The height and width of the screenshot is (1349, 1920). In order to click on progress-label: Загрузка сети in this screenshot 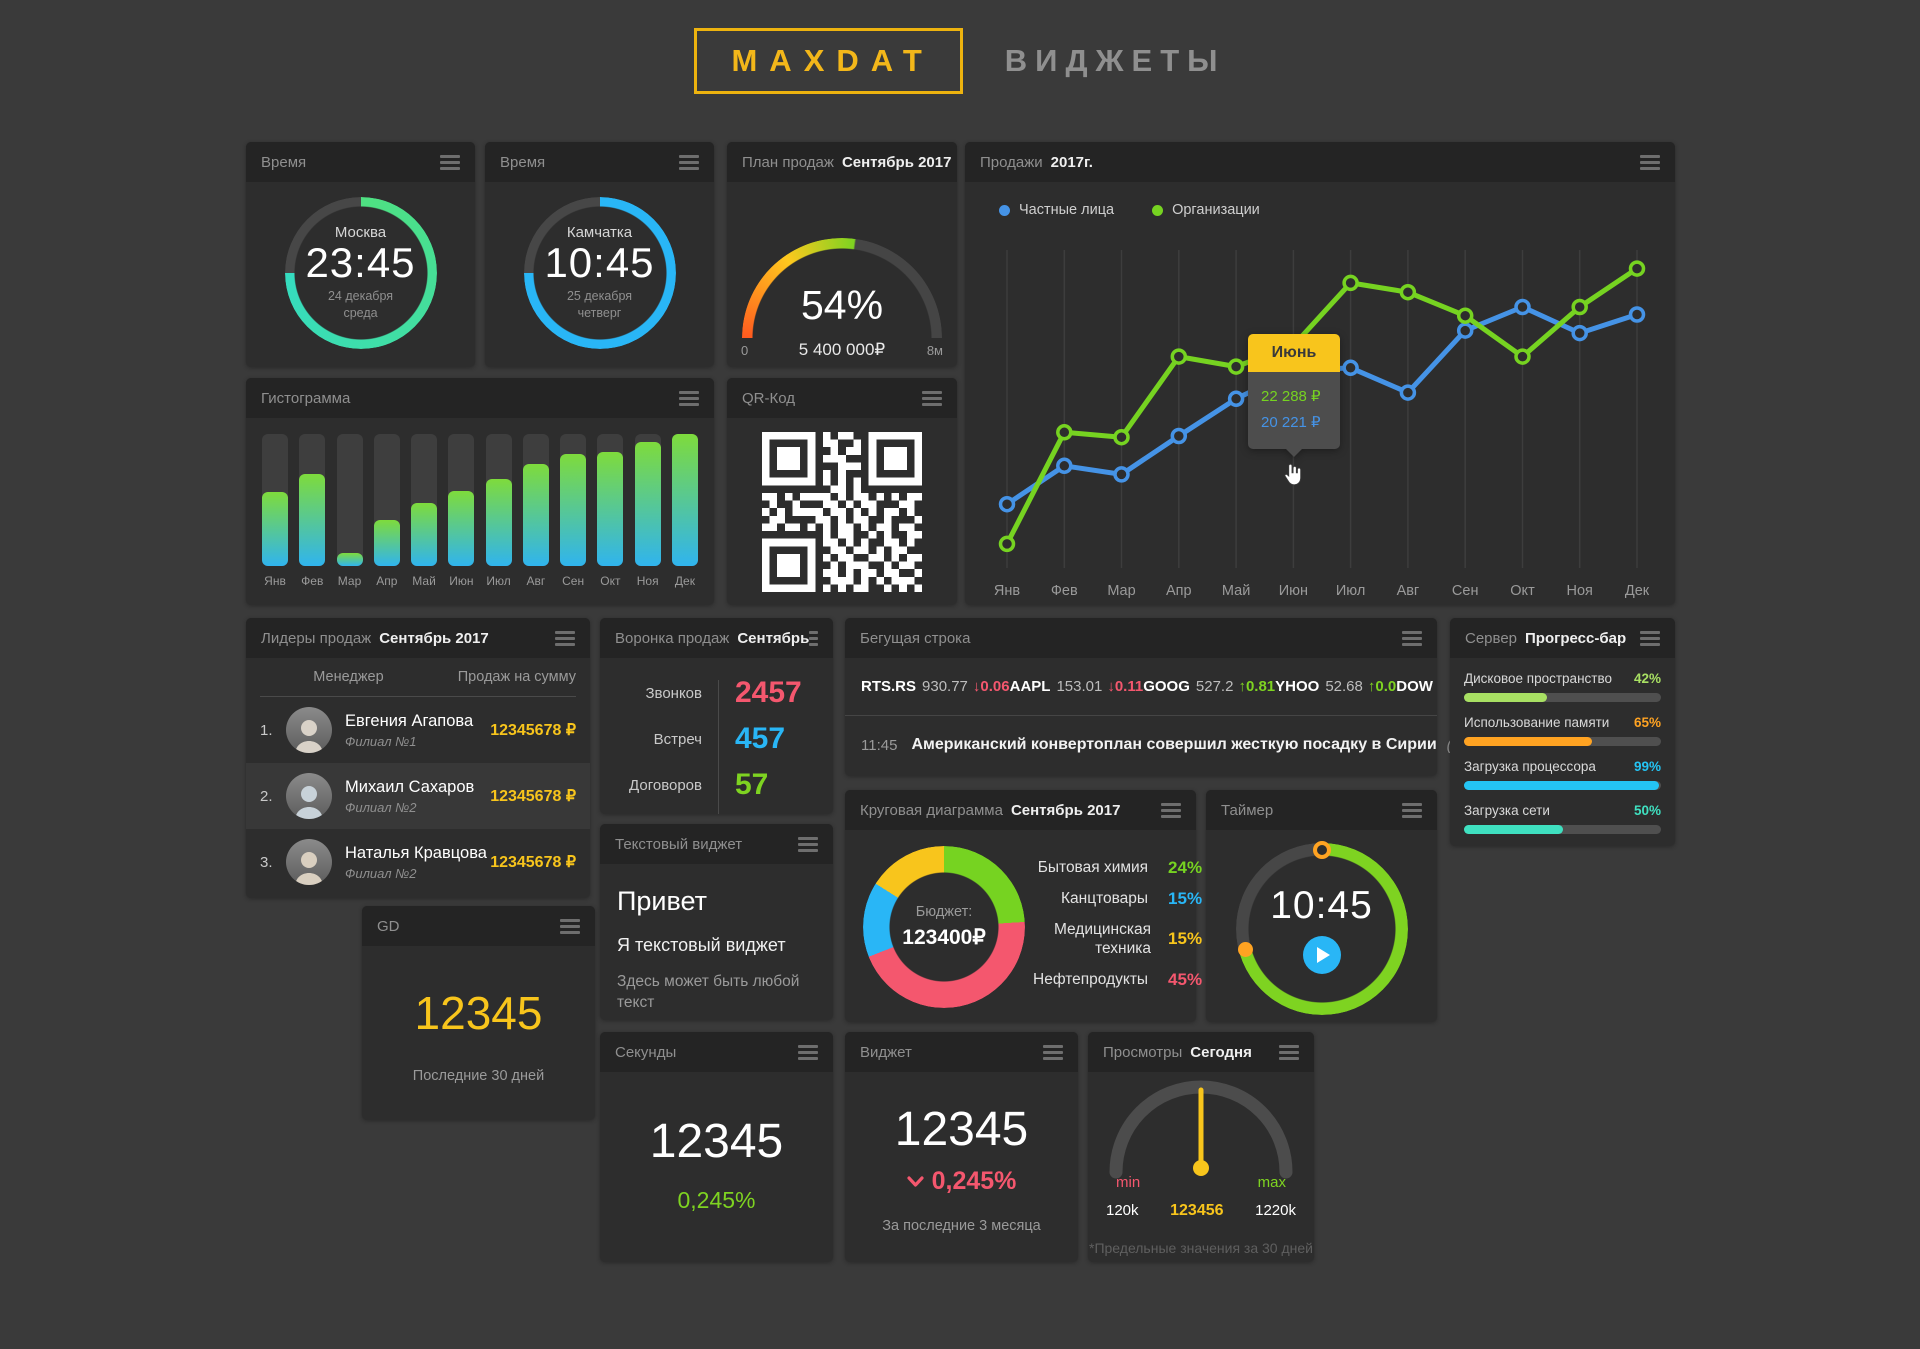, I will do `click(1507, 810)`.